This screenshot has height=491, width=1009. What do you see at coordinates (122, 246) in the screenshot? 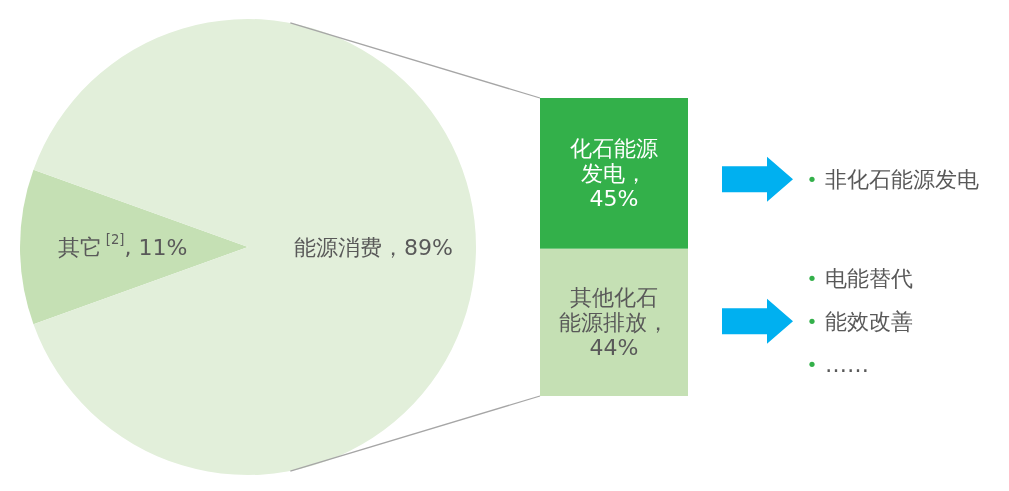
I see `slice-label: 其它$^{[2]}$, 11%` at bounding box center [122, 246].